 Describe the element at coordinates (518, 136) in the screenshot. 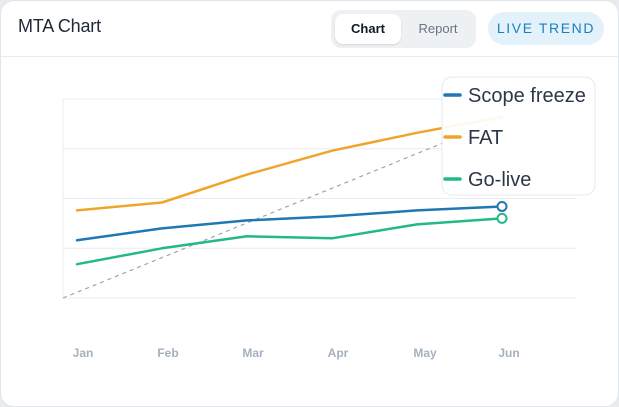

I see `legend-box` at that location.